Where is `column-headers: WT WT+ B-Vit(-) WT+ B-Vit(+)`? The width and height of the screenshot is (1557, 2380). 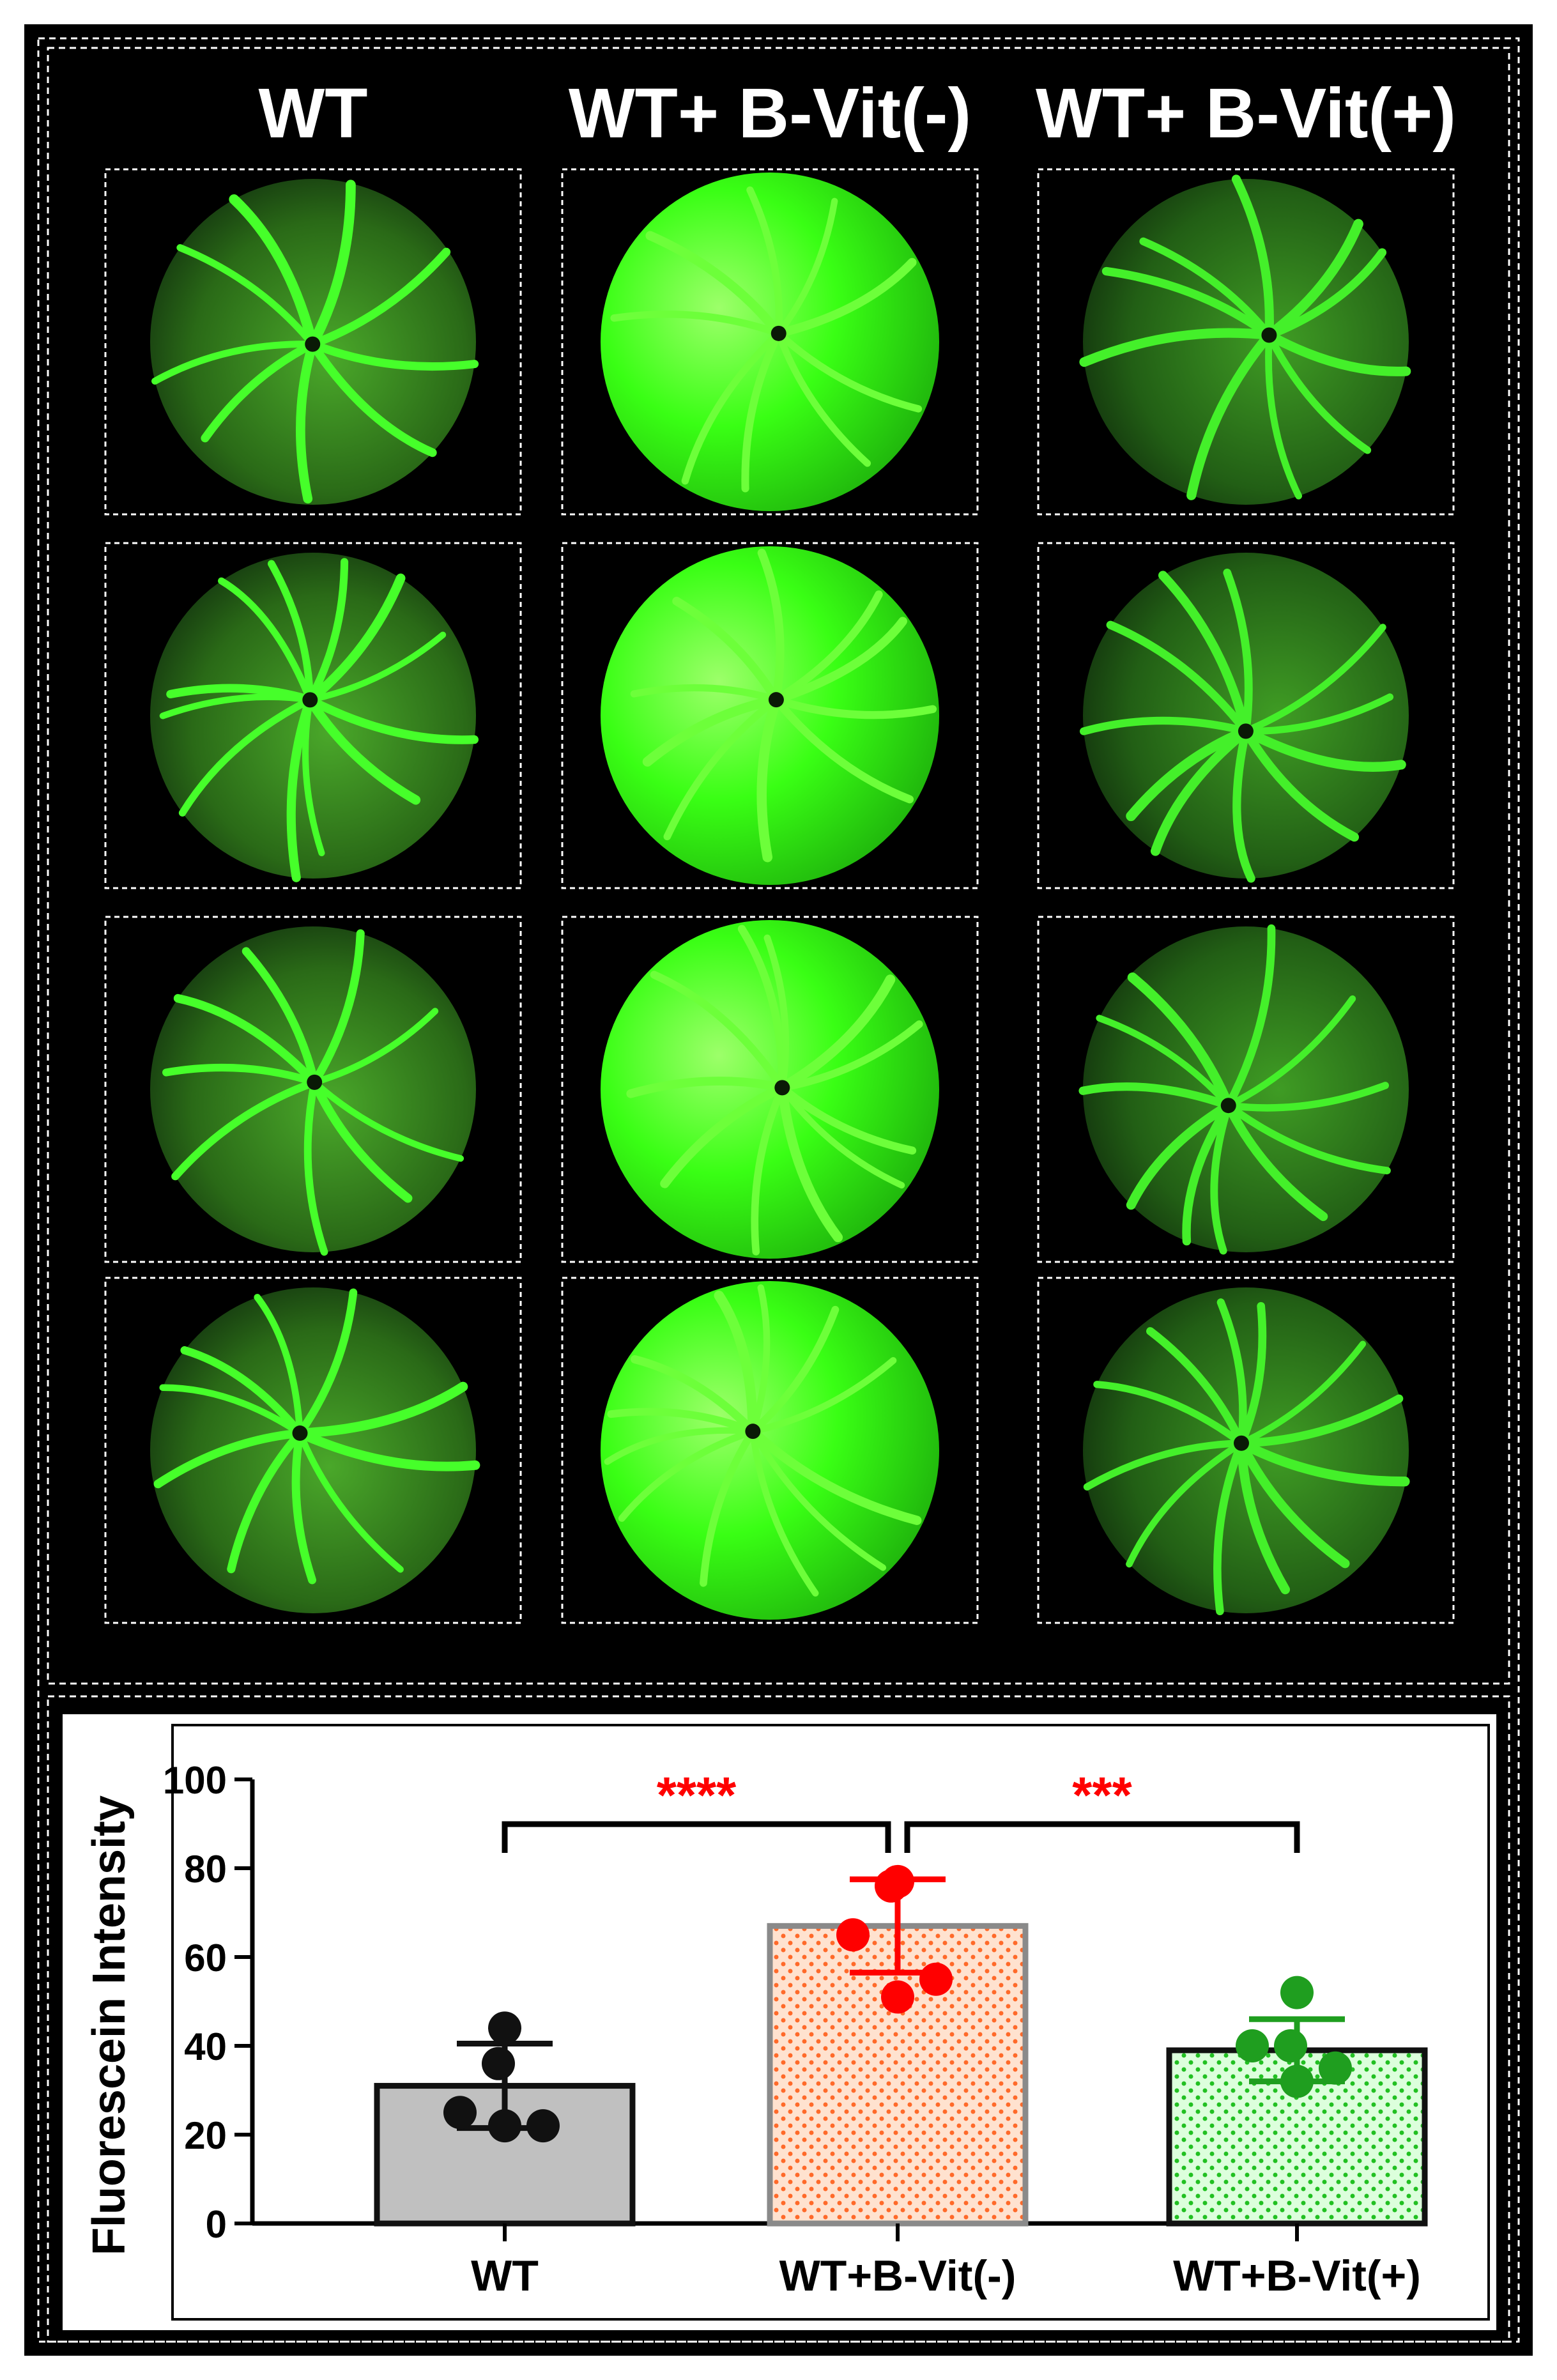
column-headers: WT WT+ B-Vit(-) WT+ B-Vit(+) is located at coordinates (856, 113).